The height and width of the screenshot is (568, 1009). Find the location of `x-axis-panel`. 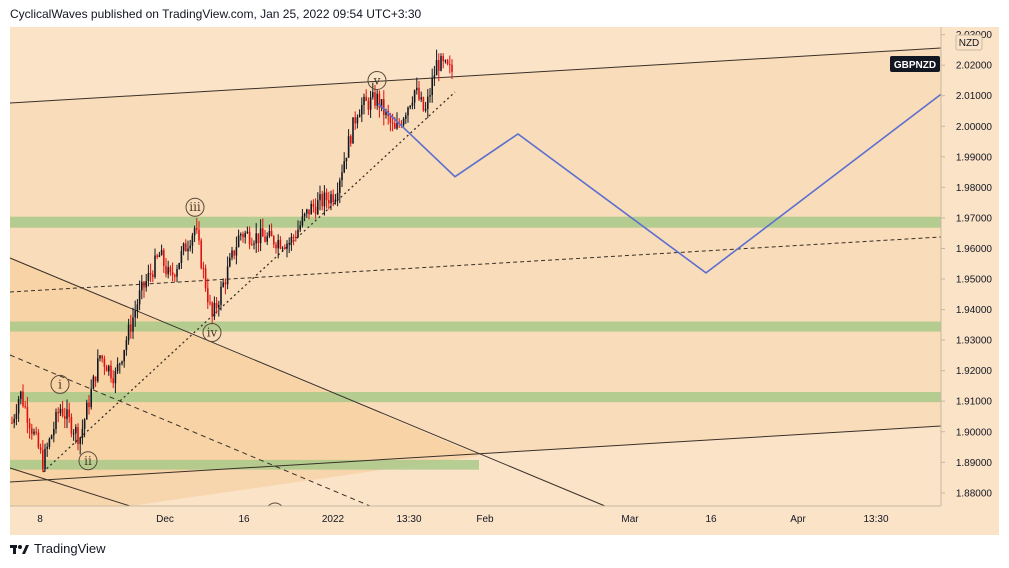

x-axis-panel is located at coordinates (475, 520).